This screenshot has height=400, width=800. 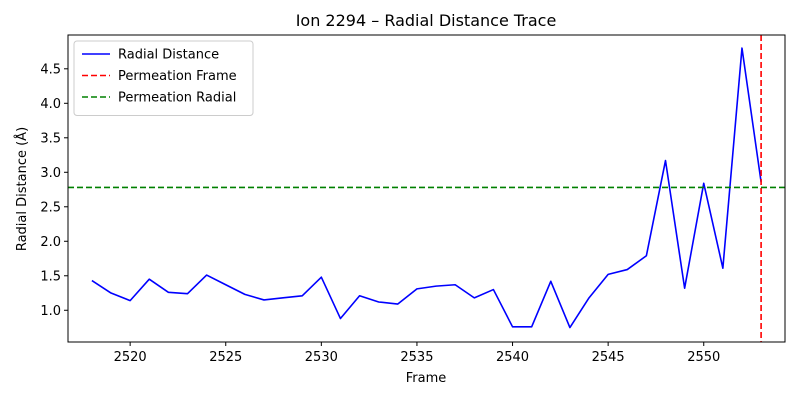 What do you see at coordinates (54, 190) in the screenshot?
I see `y-axis: 1.0 1.5 2.0 2.5 3.0 3.5 4.0 4.5` at bounding box center [54, 190].